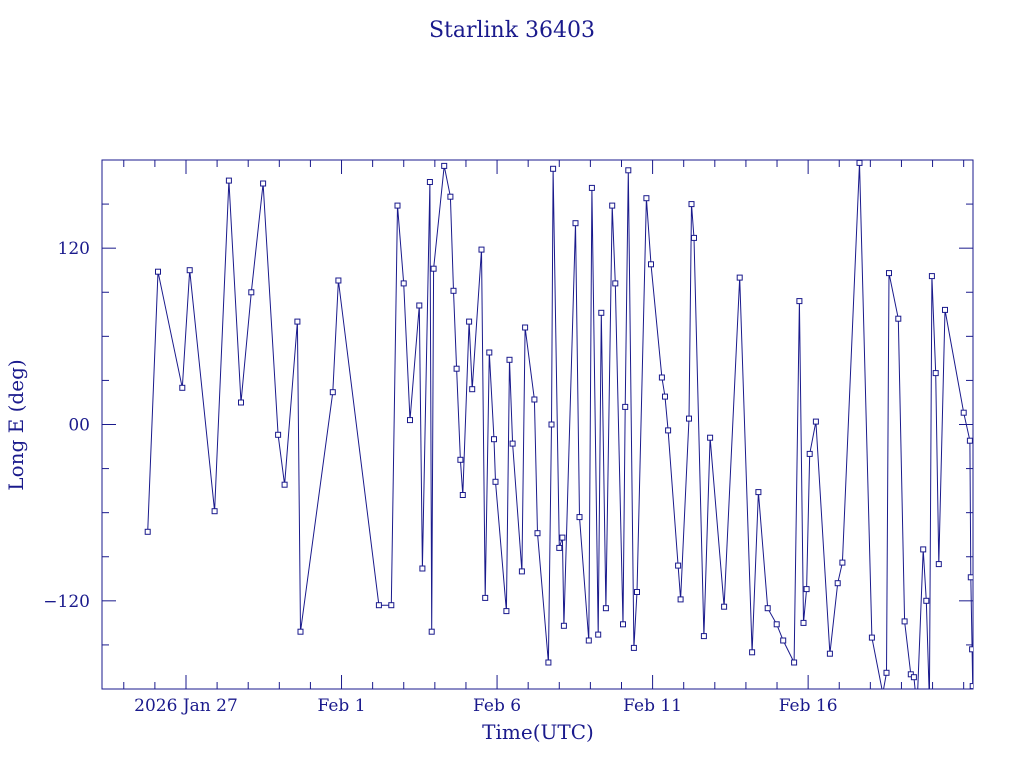 The image size is (1024, 768). Describe the element at coordinates (66, 602) in the screenshot. I see `y-tick-label: −120` at that location.